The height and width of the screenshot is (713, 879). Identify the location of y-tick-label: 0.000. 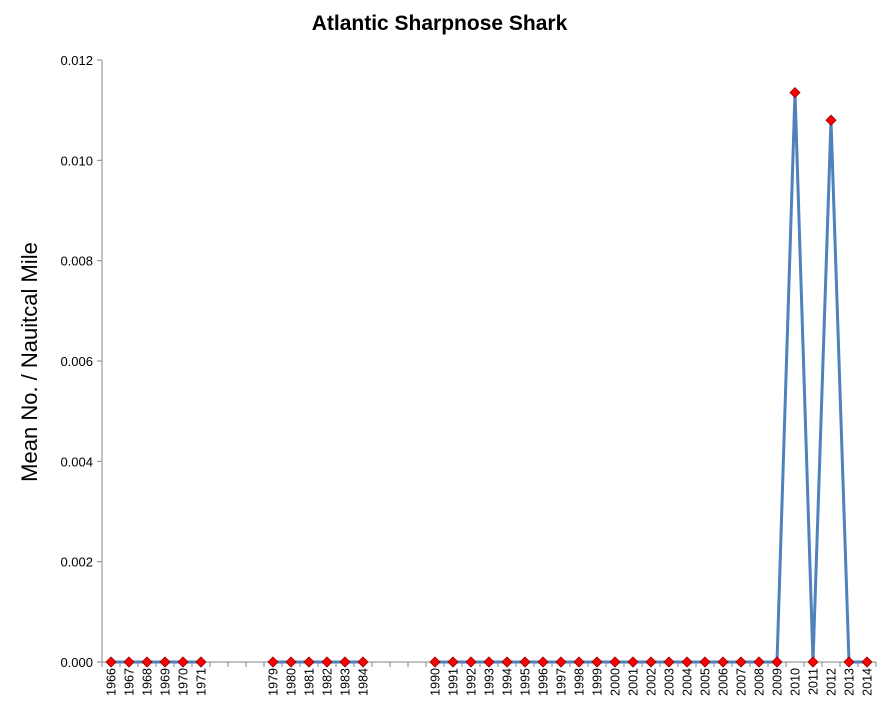
(76, 662).